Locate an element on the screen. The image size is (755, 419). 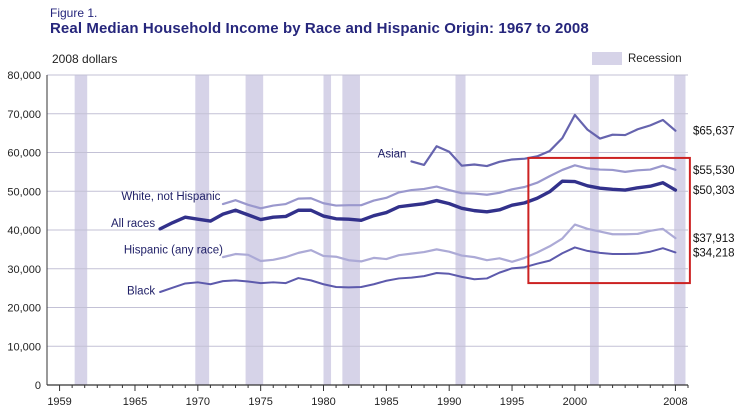
end-label-hispanic: $37,913 is located at coordinates (714, 239).